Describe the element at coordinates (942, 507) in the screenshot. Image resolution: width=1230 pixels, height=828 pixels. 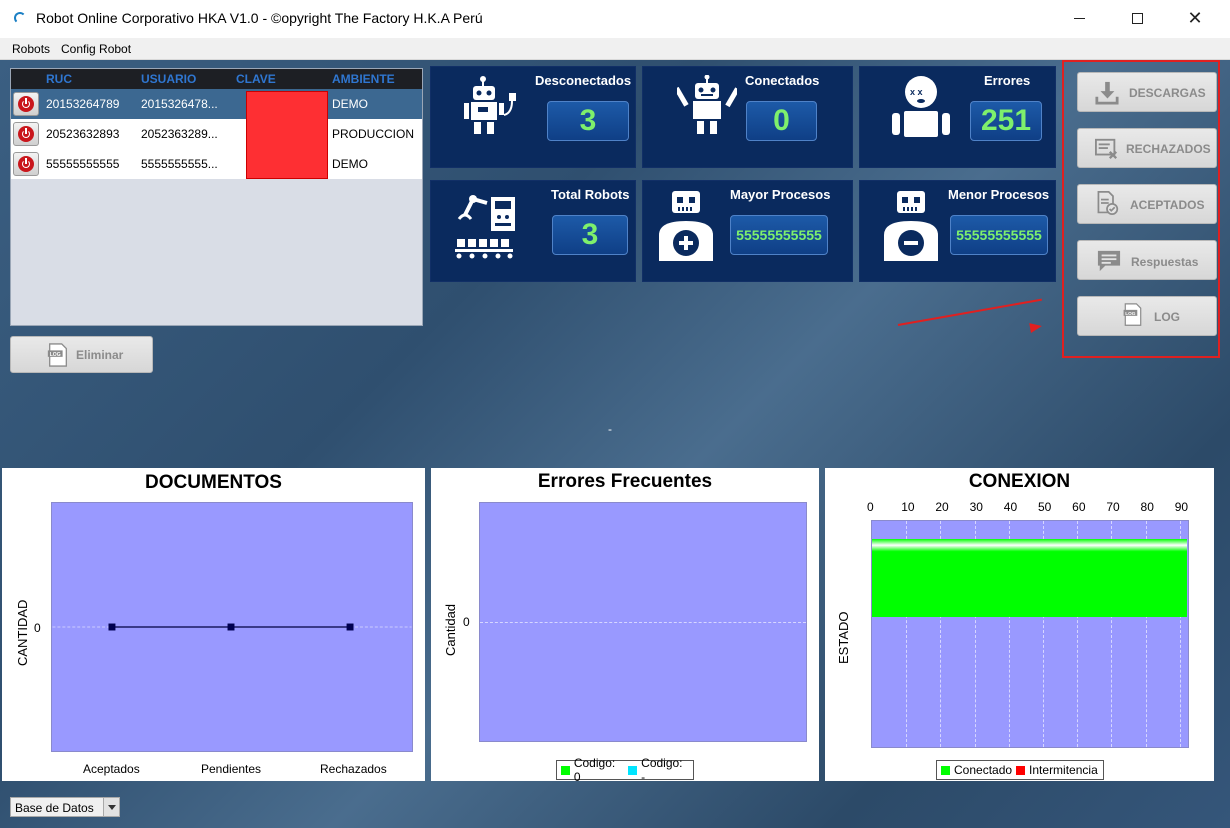
I see `x-tick: 20` at that location.